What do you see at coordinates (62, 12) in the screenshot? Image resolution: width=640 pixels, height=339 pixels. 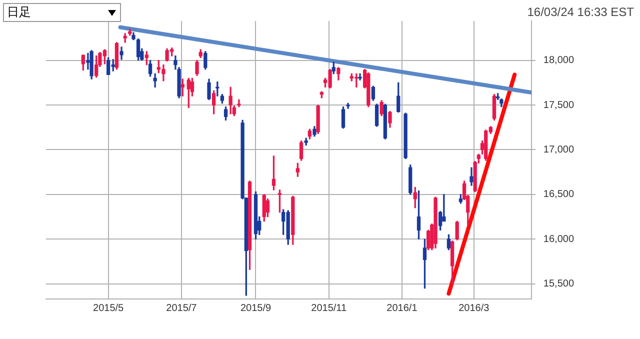 I see `period-dropdown: 日足` at bounding box center [62, 12].